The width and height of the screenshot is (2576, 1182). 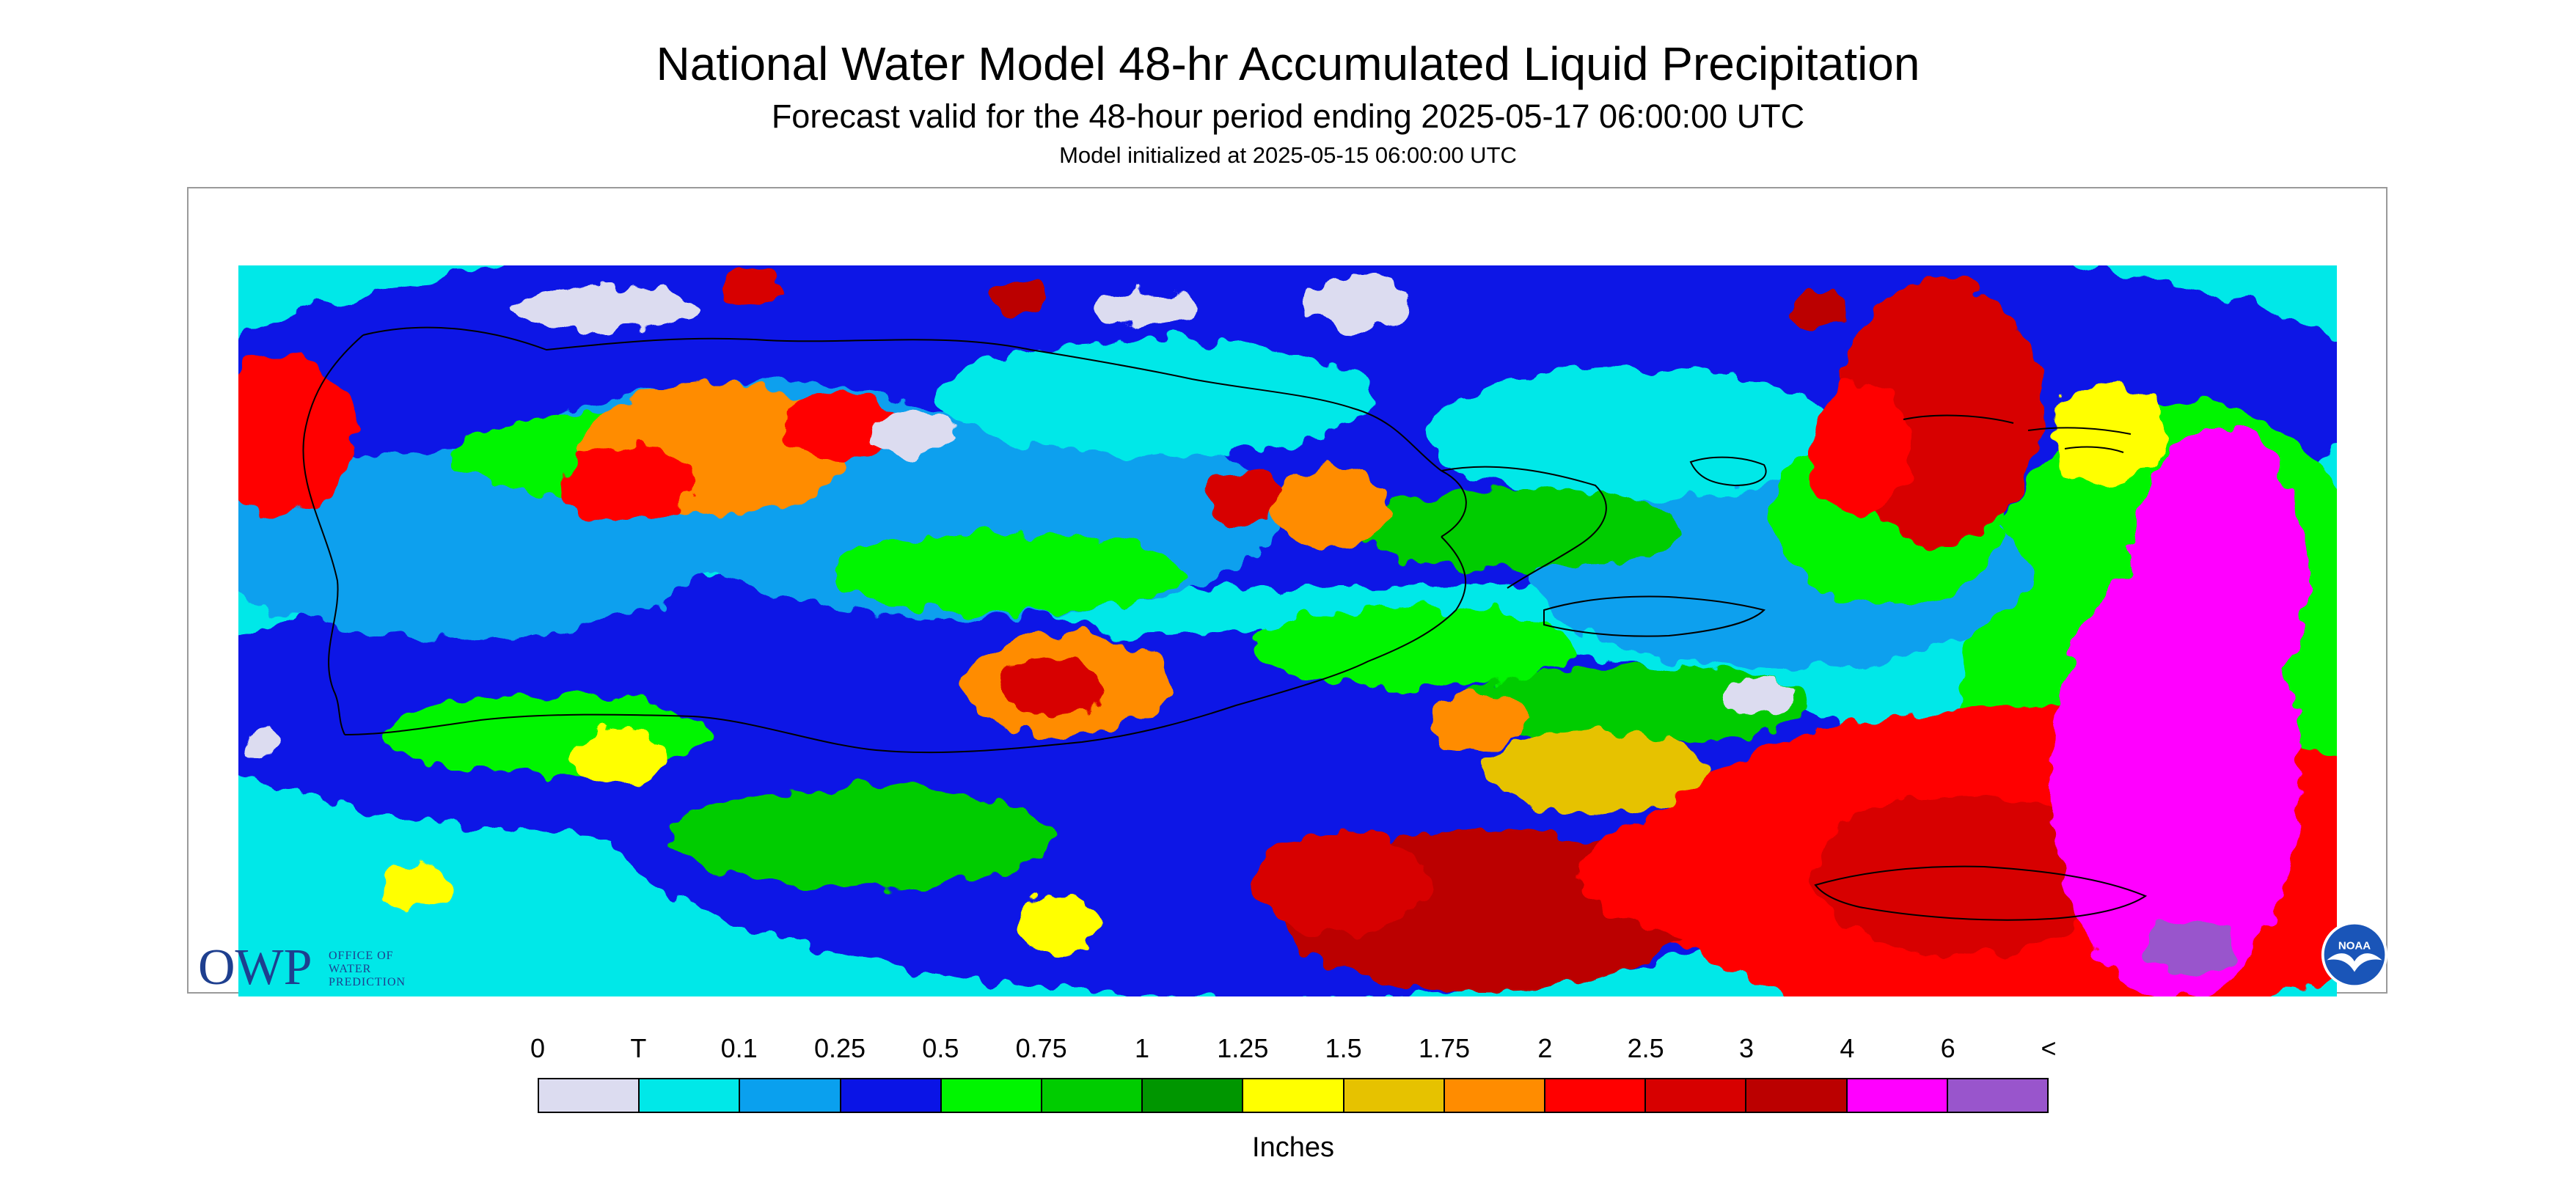 I want to click on legend-colorbar, so click(x=1293, y=1095).